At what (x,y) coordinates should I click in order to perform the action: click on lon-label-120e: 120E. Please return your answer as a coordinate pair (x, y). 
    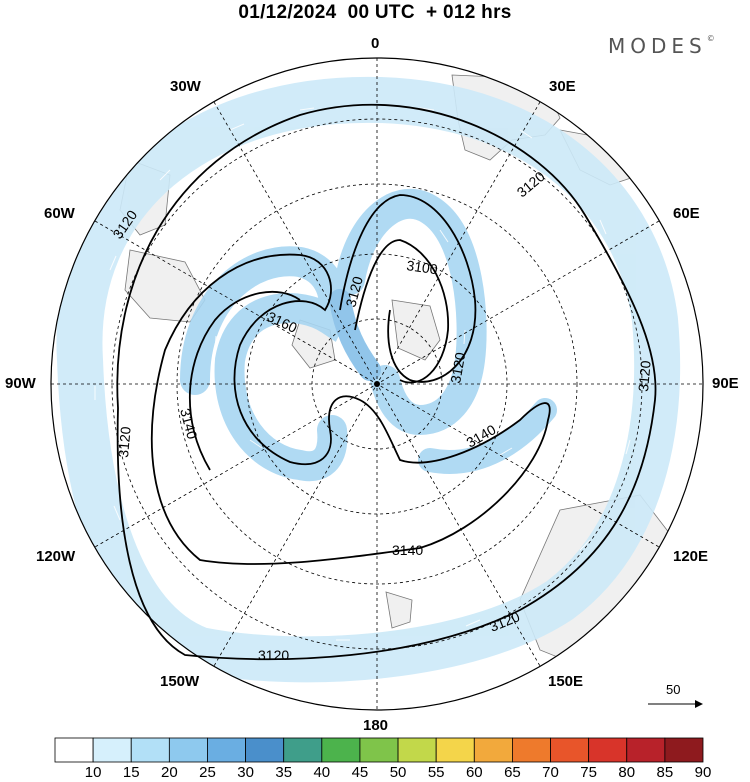
    Looking at the image, I should click on (691, 556).